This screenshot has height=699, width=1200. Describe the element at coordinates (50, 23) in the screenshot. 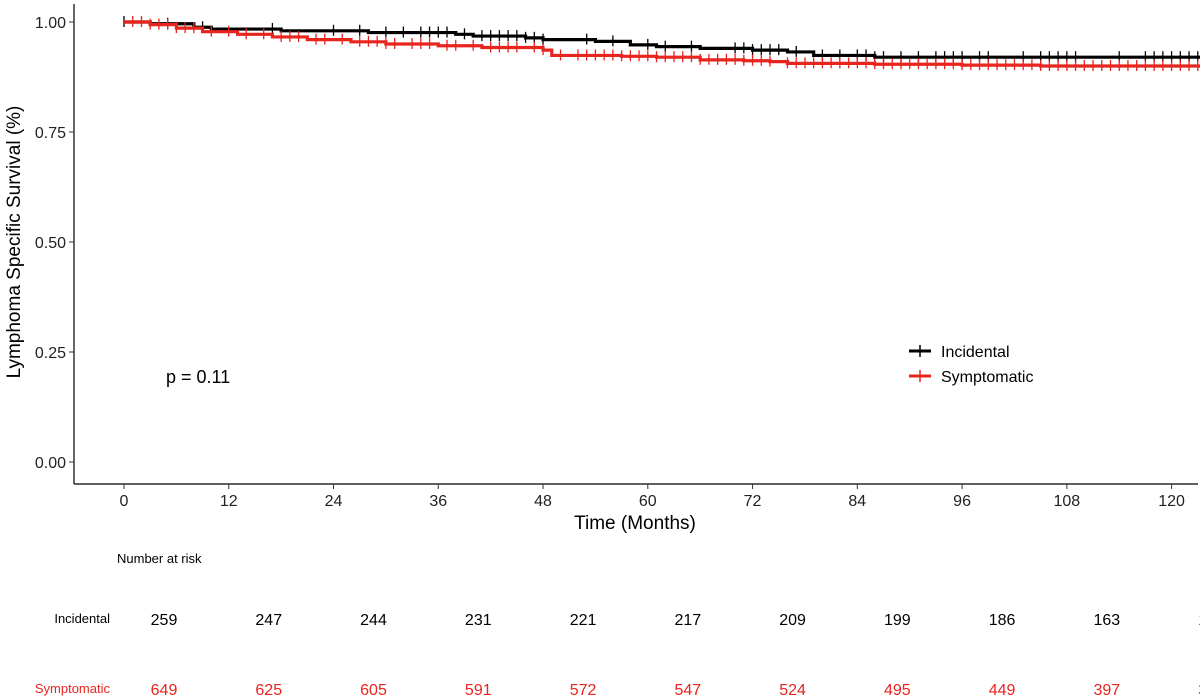

I see `y-tick-label: 1.00` at that location.